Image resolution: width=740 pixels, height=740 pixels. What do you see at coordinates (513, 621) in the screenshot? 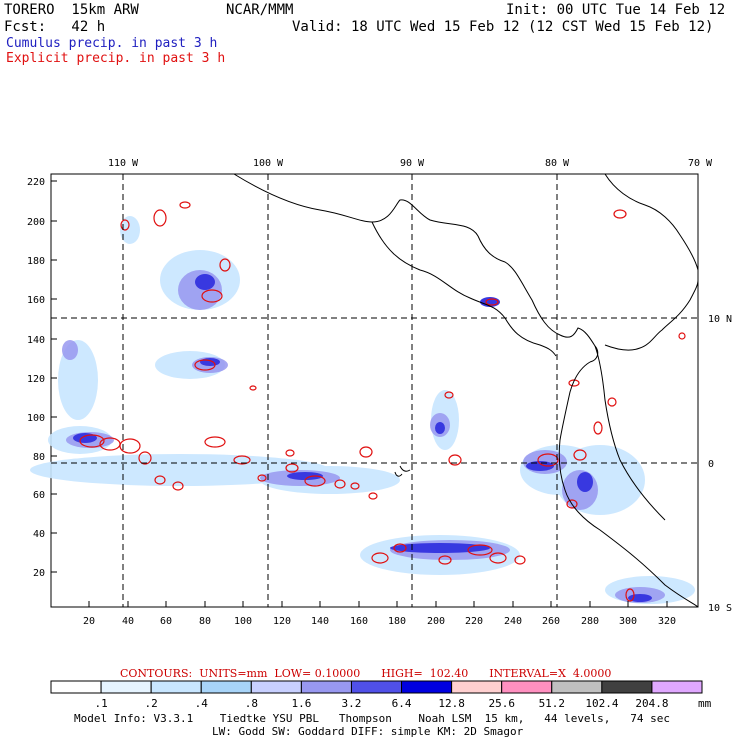
I see `x-tick-label: 240` at bounding box center [513, 621].